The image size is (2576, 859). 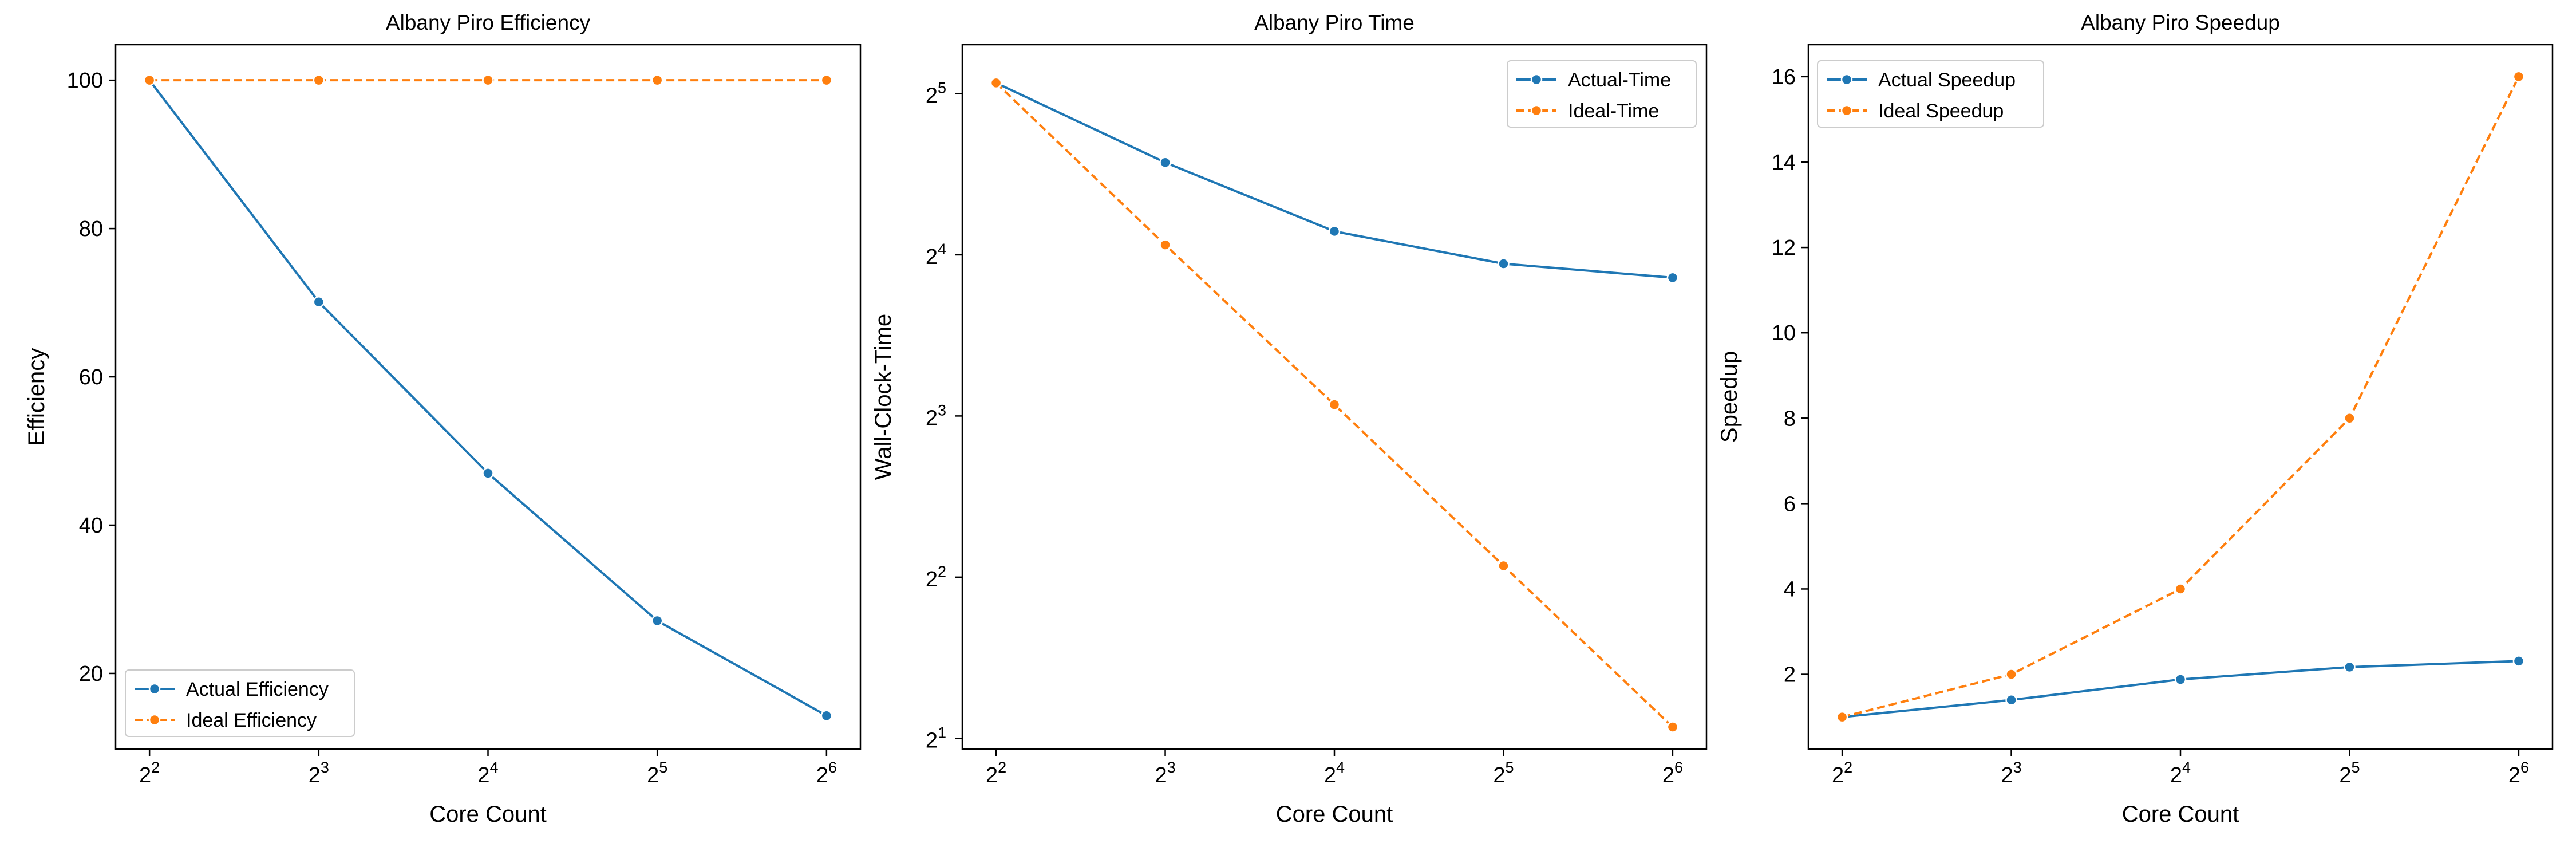 What do you see at coordinates (883, 397) in the screenshot?
I see `y-axis-label: Wall-Clock-Time` at bounding box center [883, 397].